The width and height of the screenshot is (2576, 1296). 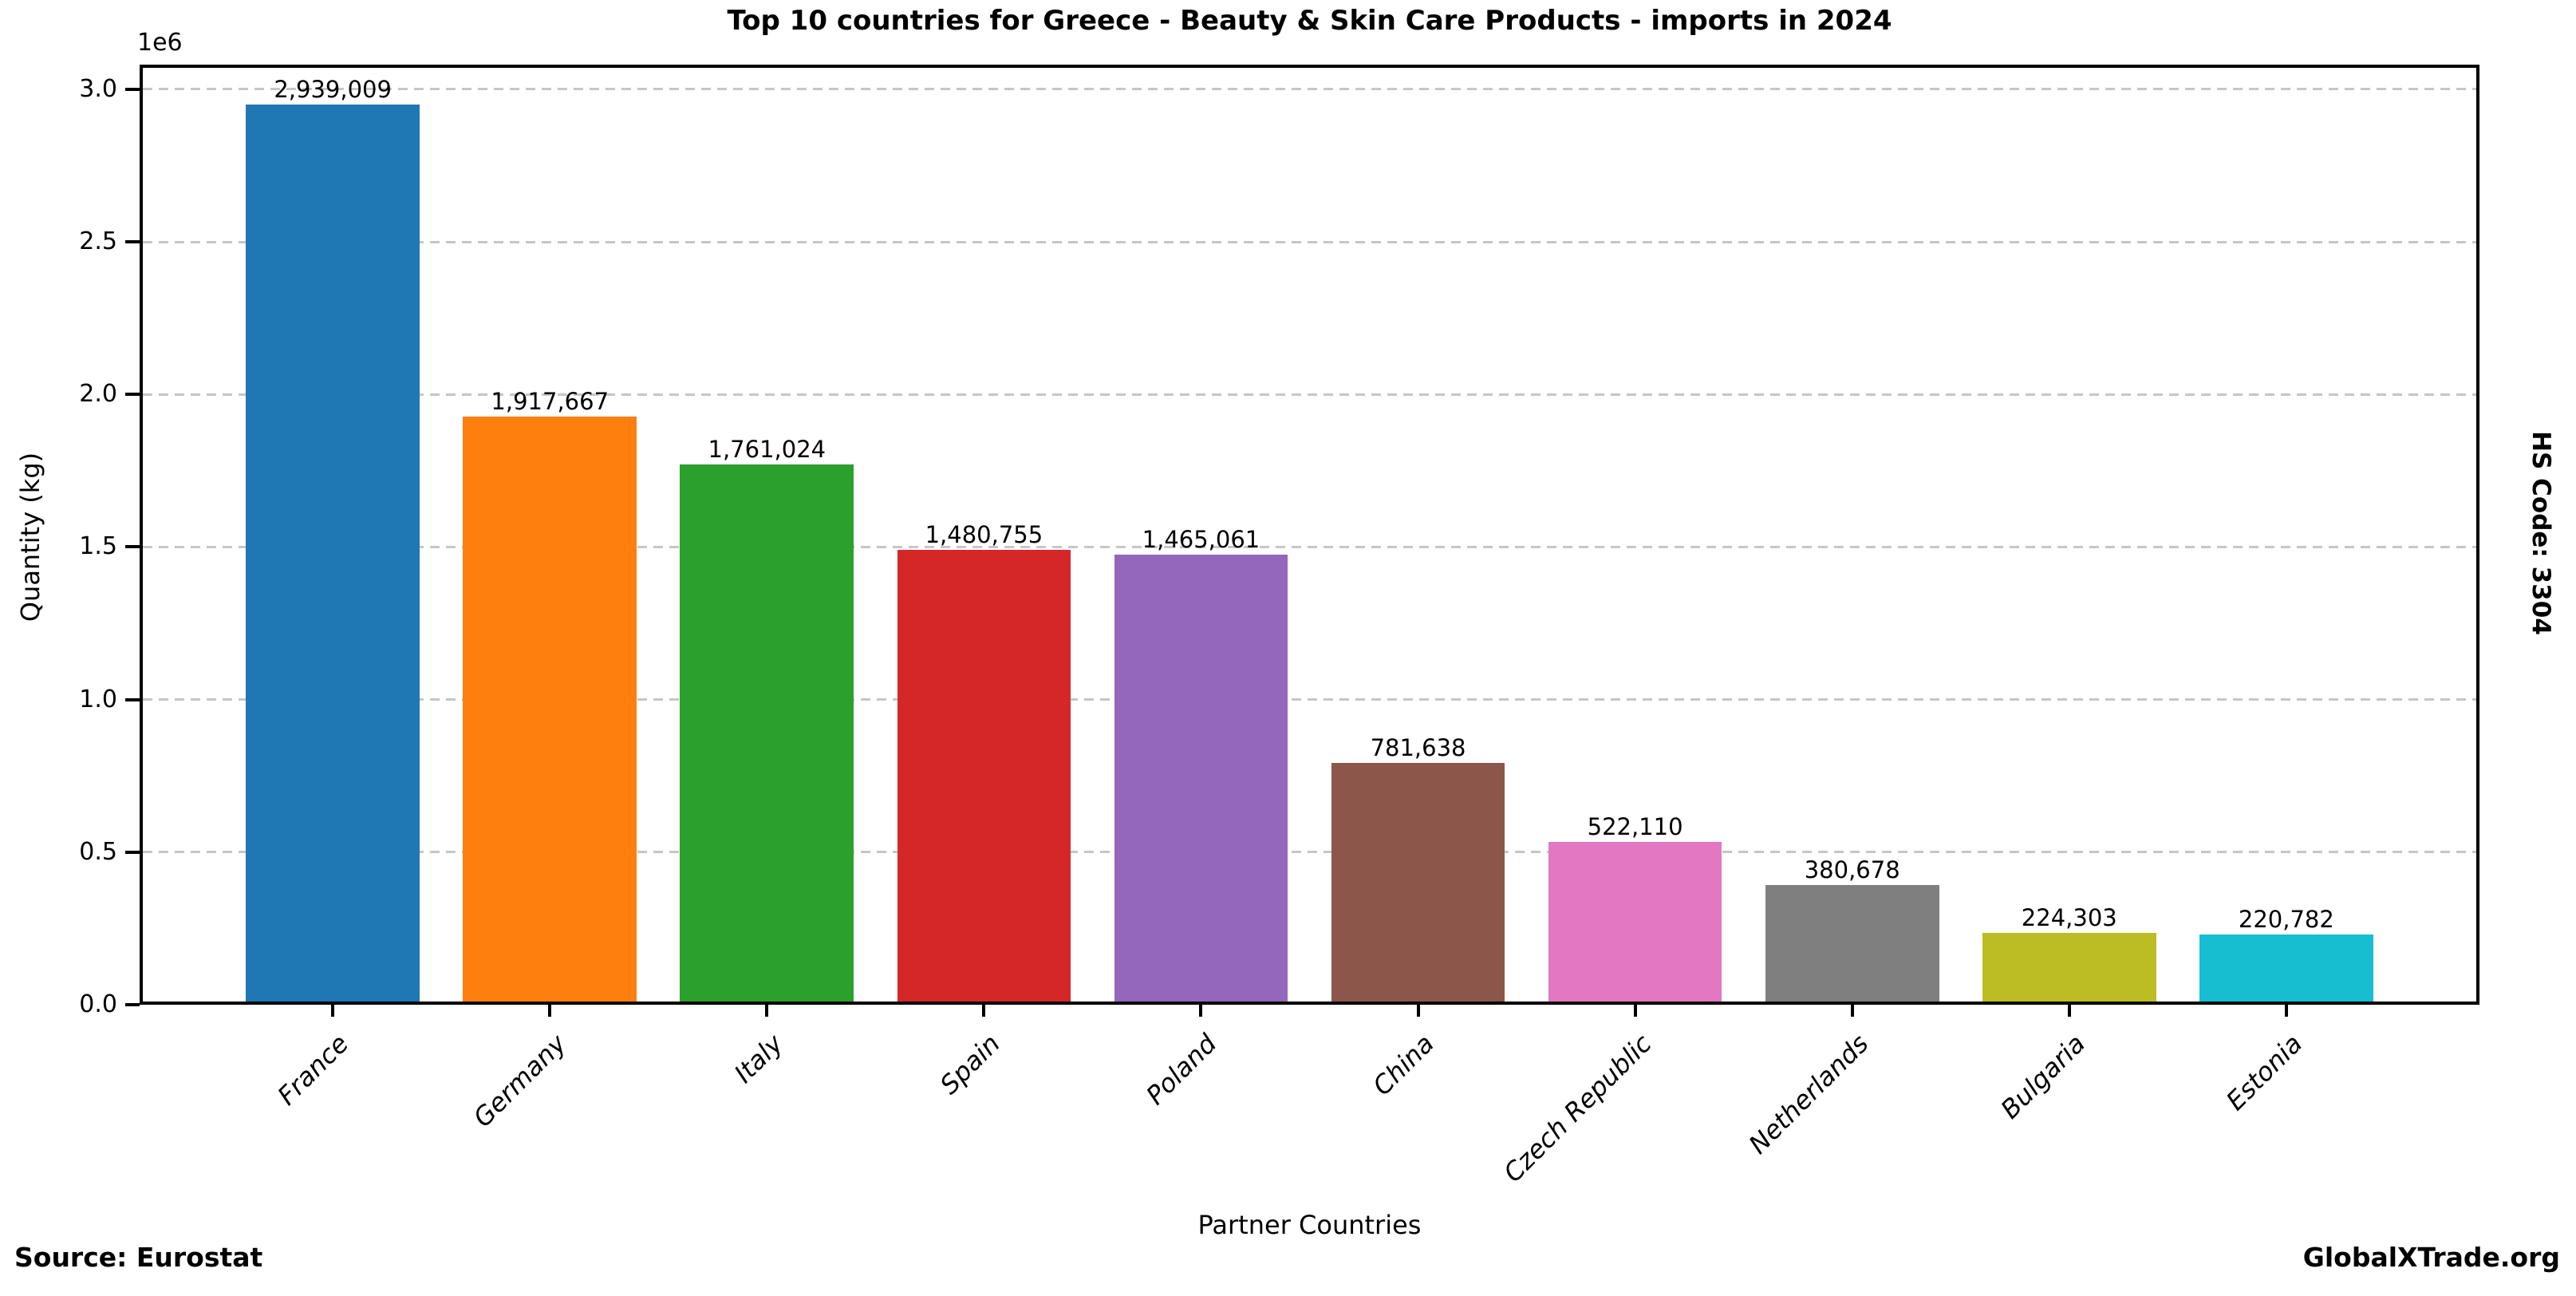 I want to click on hs-code-side-label: HS Code: 3304, so click(x=2541, y=533).